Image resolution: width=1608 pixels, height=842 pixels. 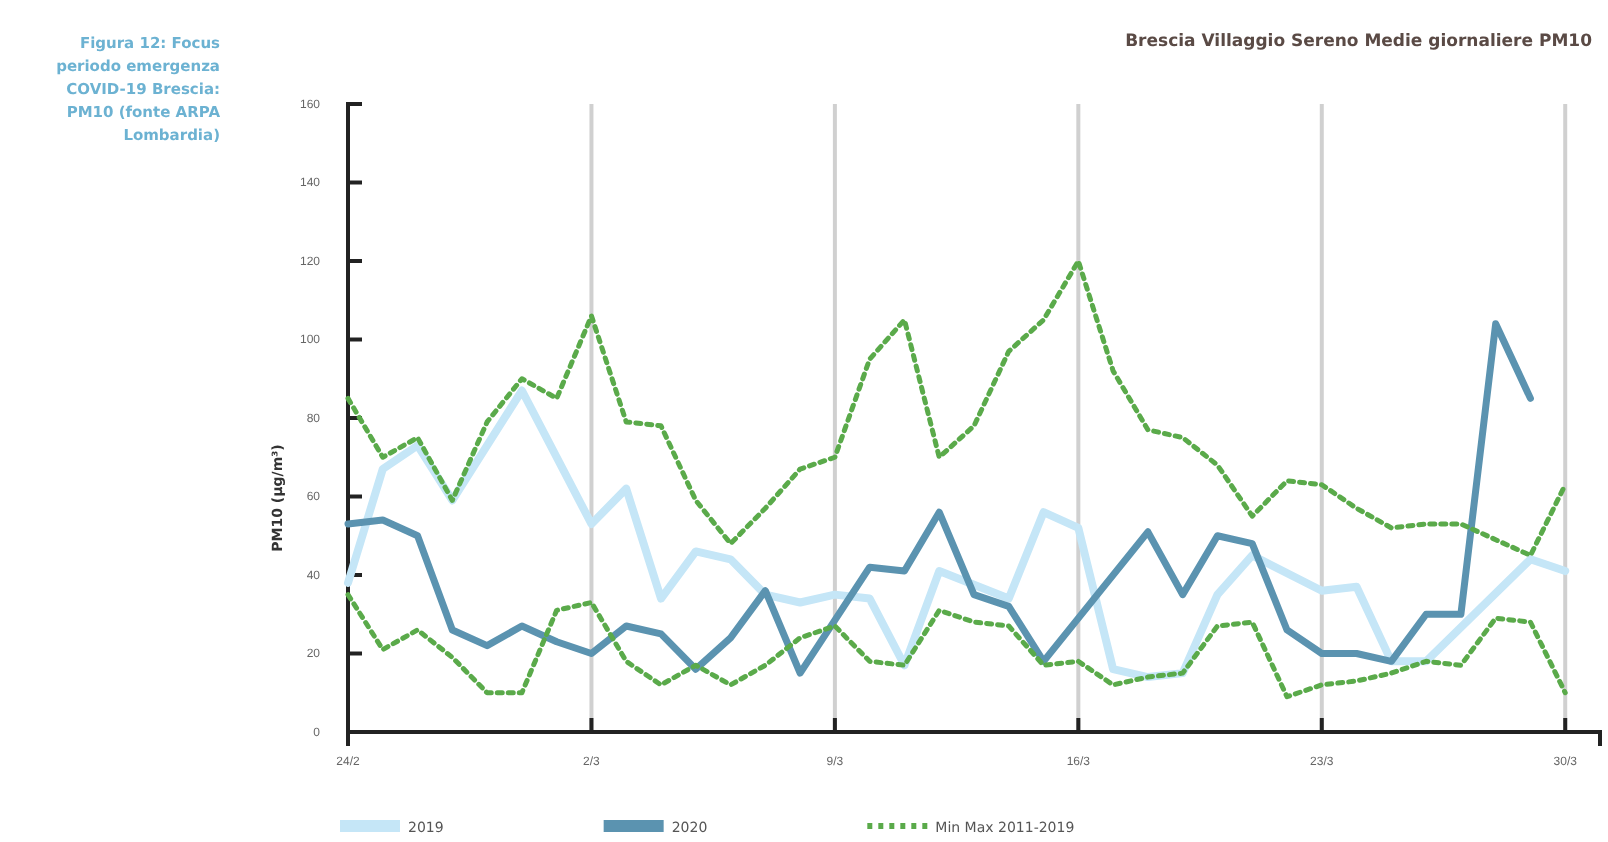 I want to click on chart-title: Brescia Villaggio Sereno Medie giornaliere PM10, so click(x=1359, y=42).